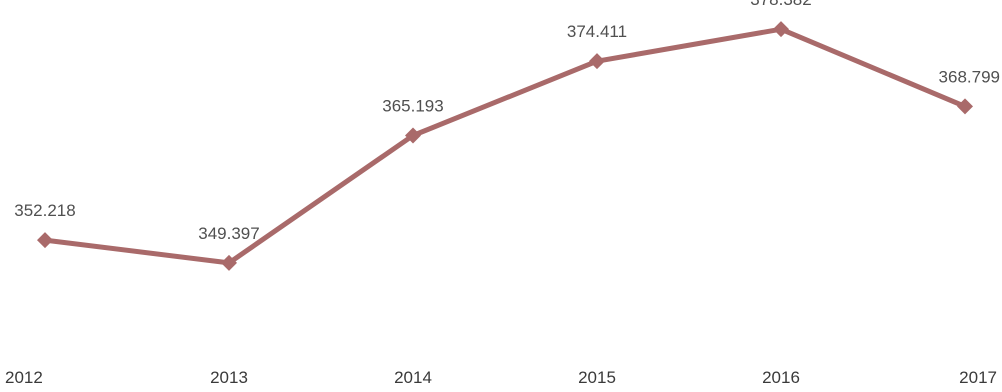 The image size is (1002, 392). What do you see at coordinates (780, 4) in the screenshot?
I see `data-label-2016: 378.382` at bounding box center [780, 4].